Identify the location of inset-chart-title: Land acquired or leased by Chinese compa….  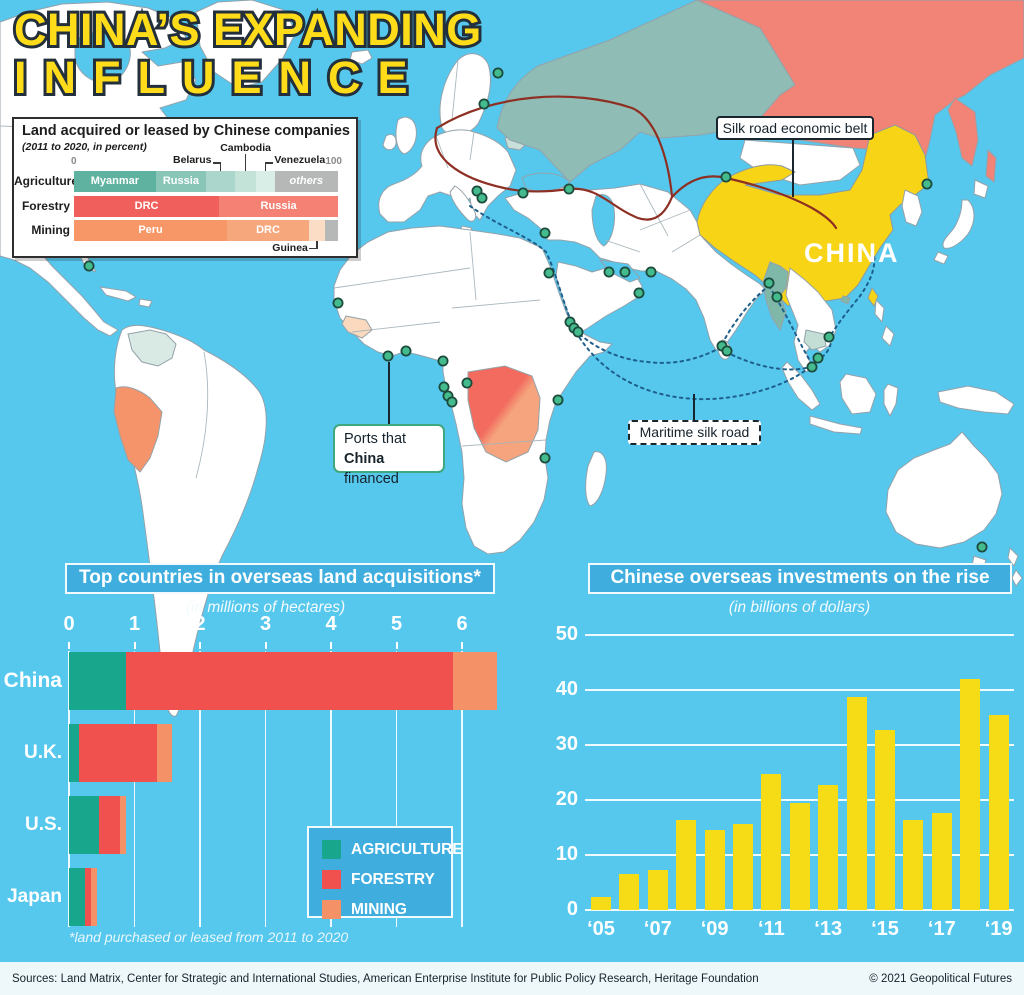
(186, 131).